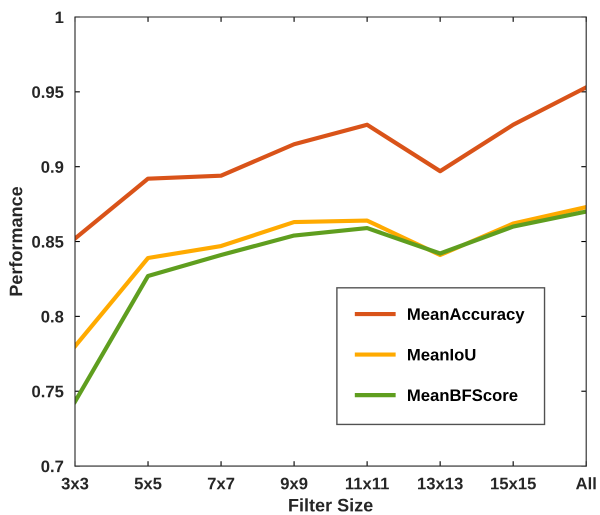  I want to click on x-tick-label: 7x7, so click(221, 484).